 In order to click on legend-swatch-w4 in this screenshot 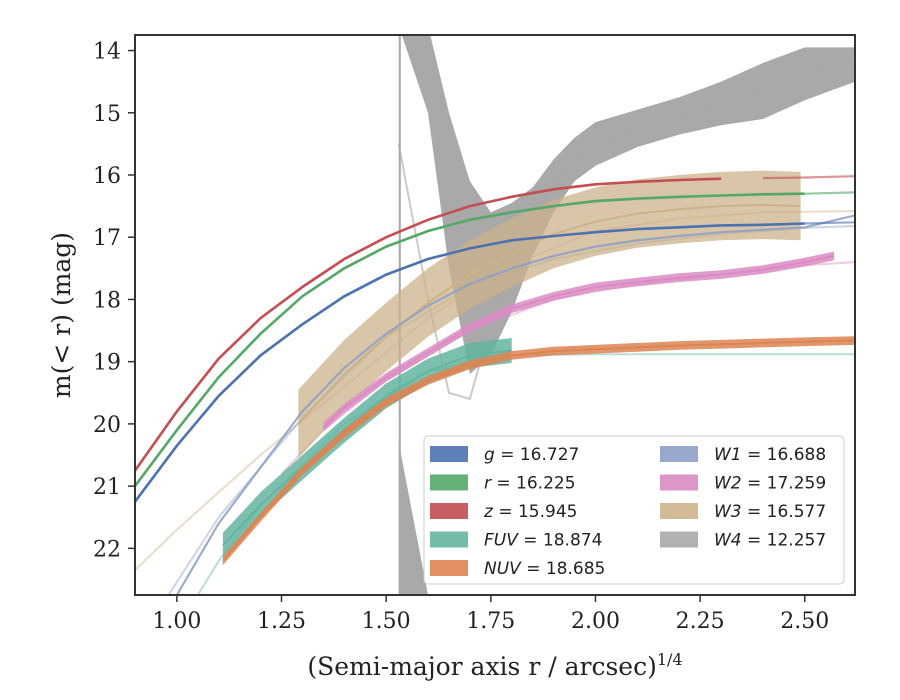, I will do `click(679, 539)`.